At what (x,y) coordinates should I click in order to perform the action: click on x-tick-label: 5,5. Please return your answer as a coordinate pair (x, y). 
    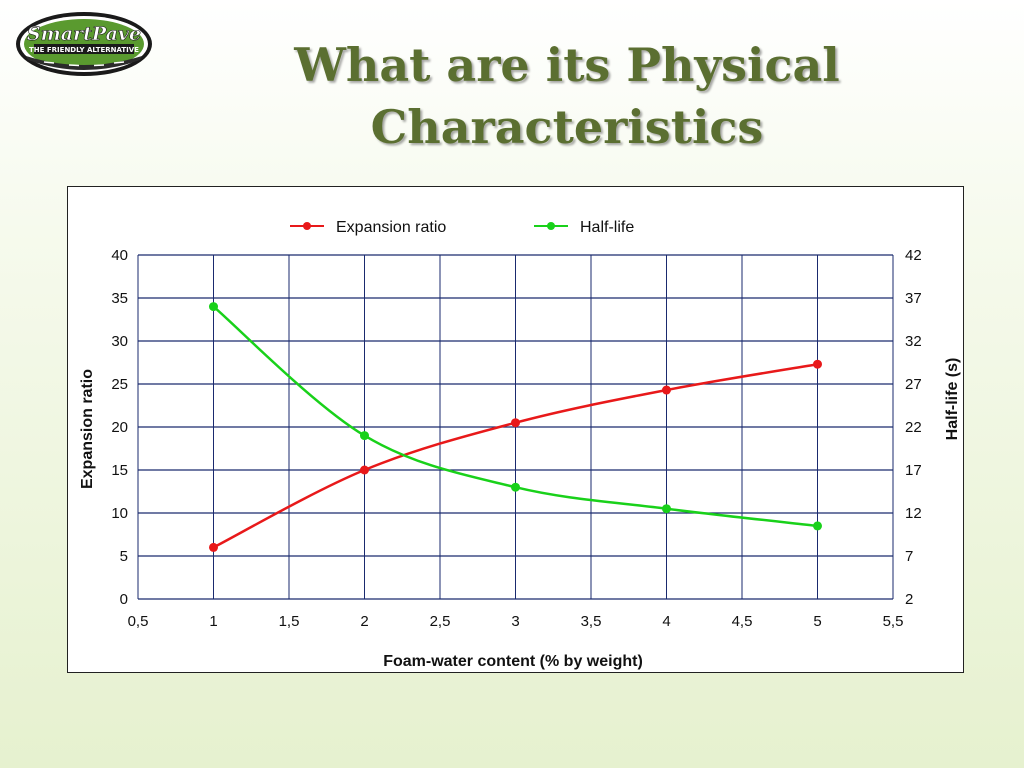
    Looking at the image, I should click on (893, 621).